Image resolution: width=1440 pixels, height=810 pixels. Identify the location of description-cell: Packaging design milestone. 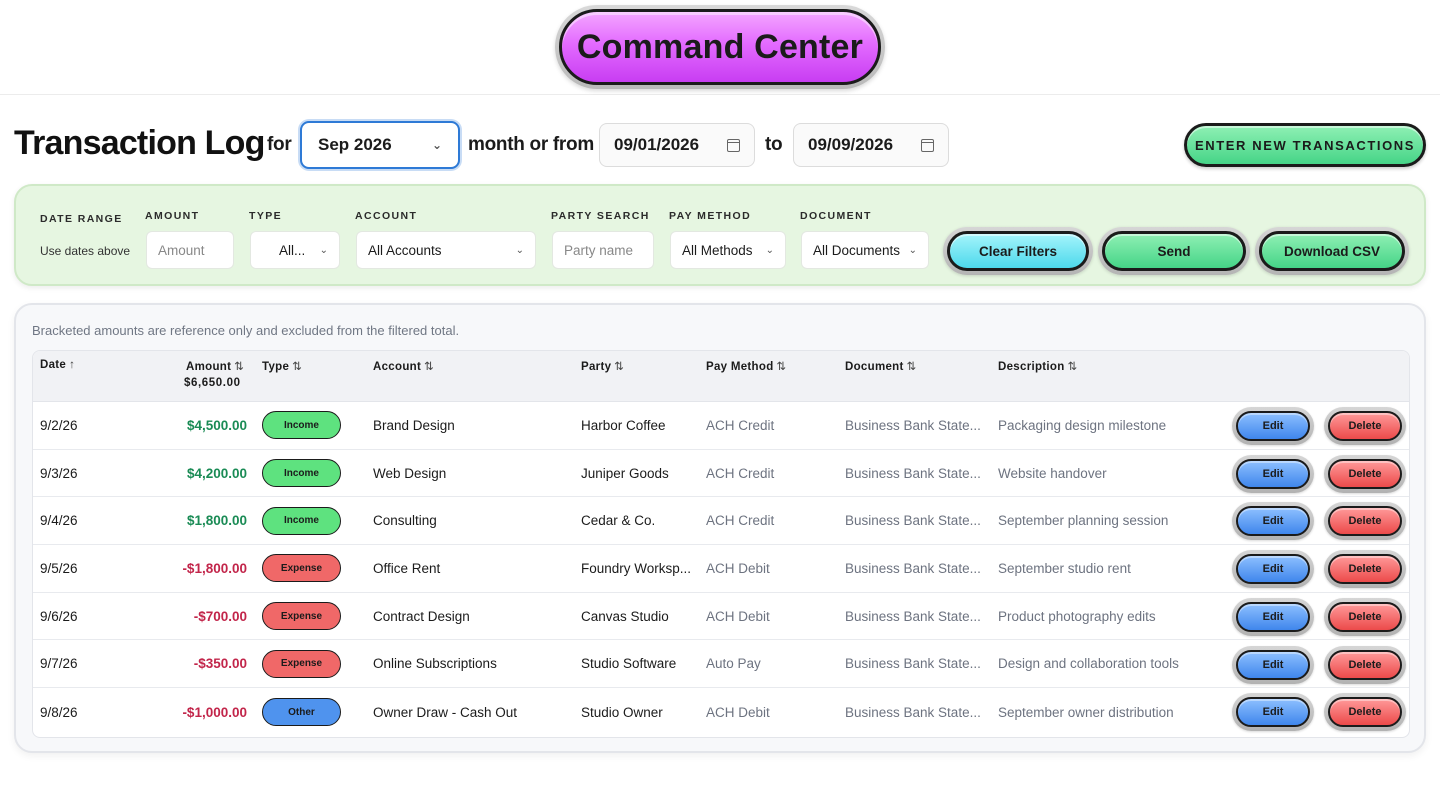
(1082, 425).